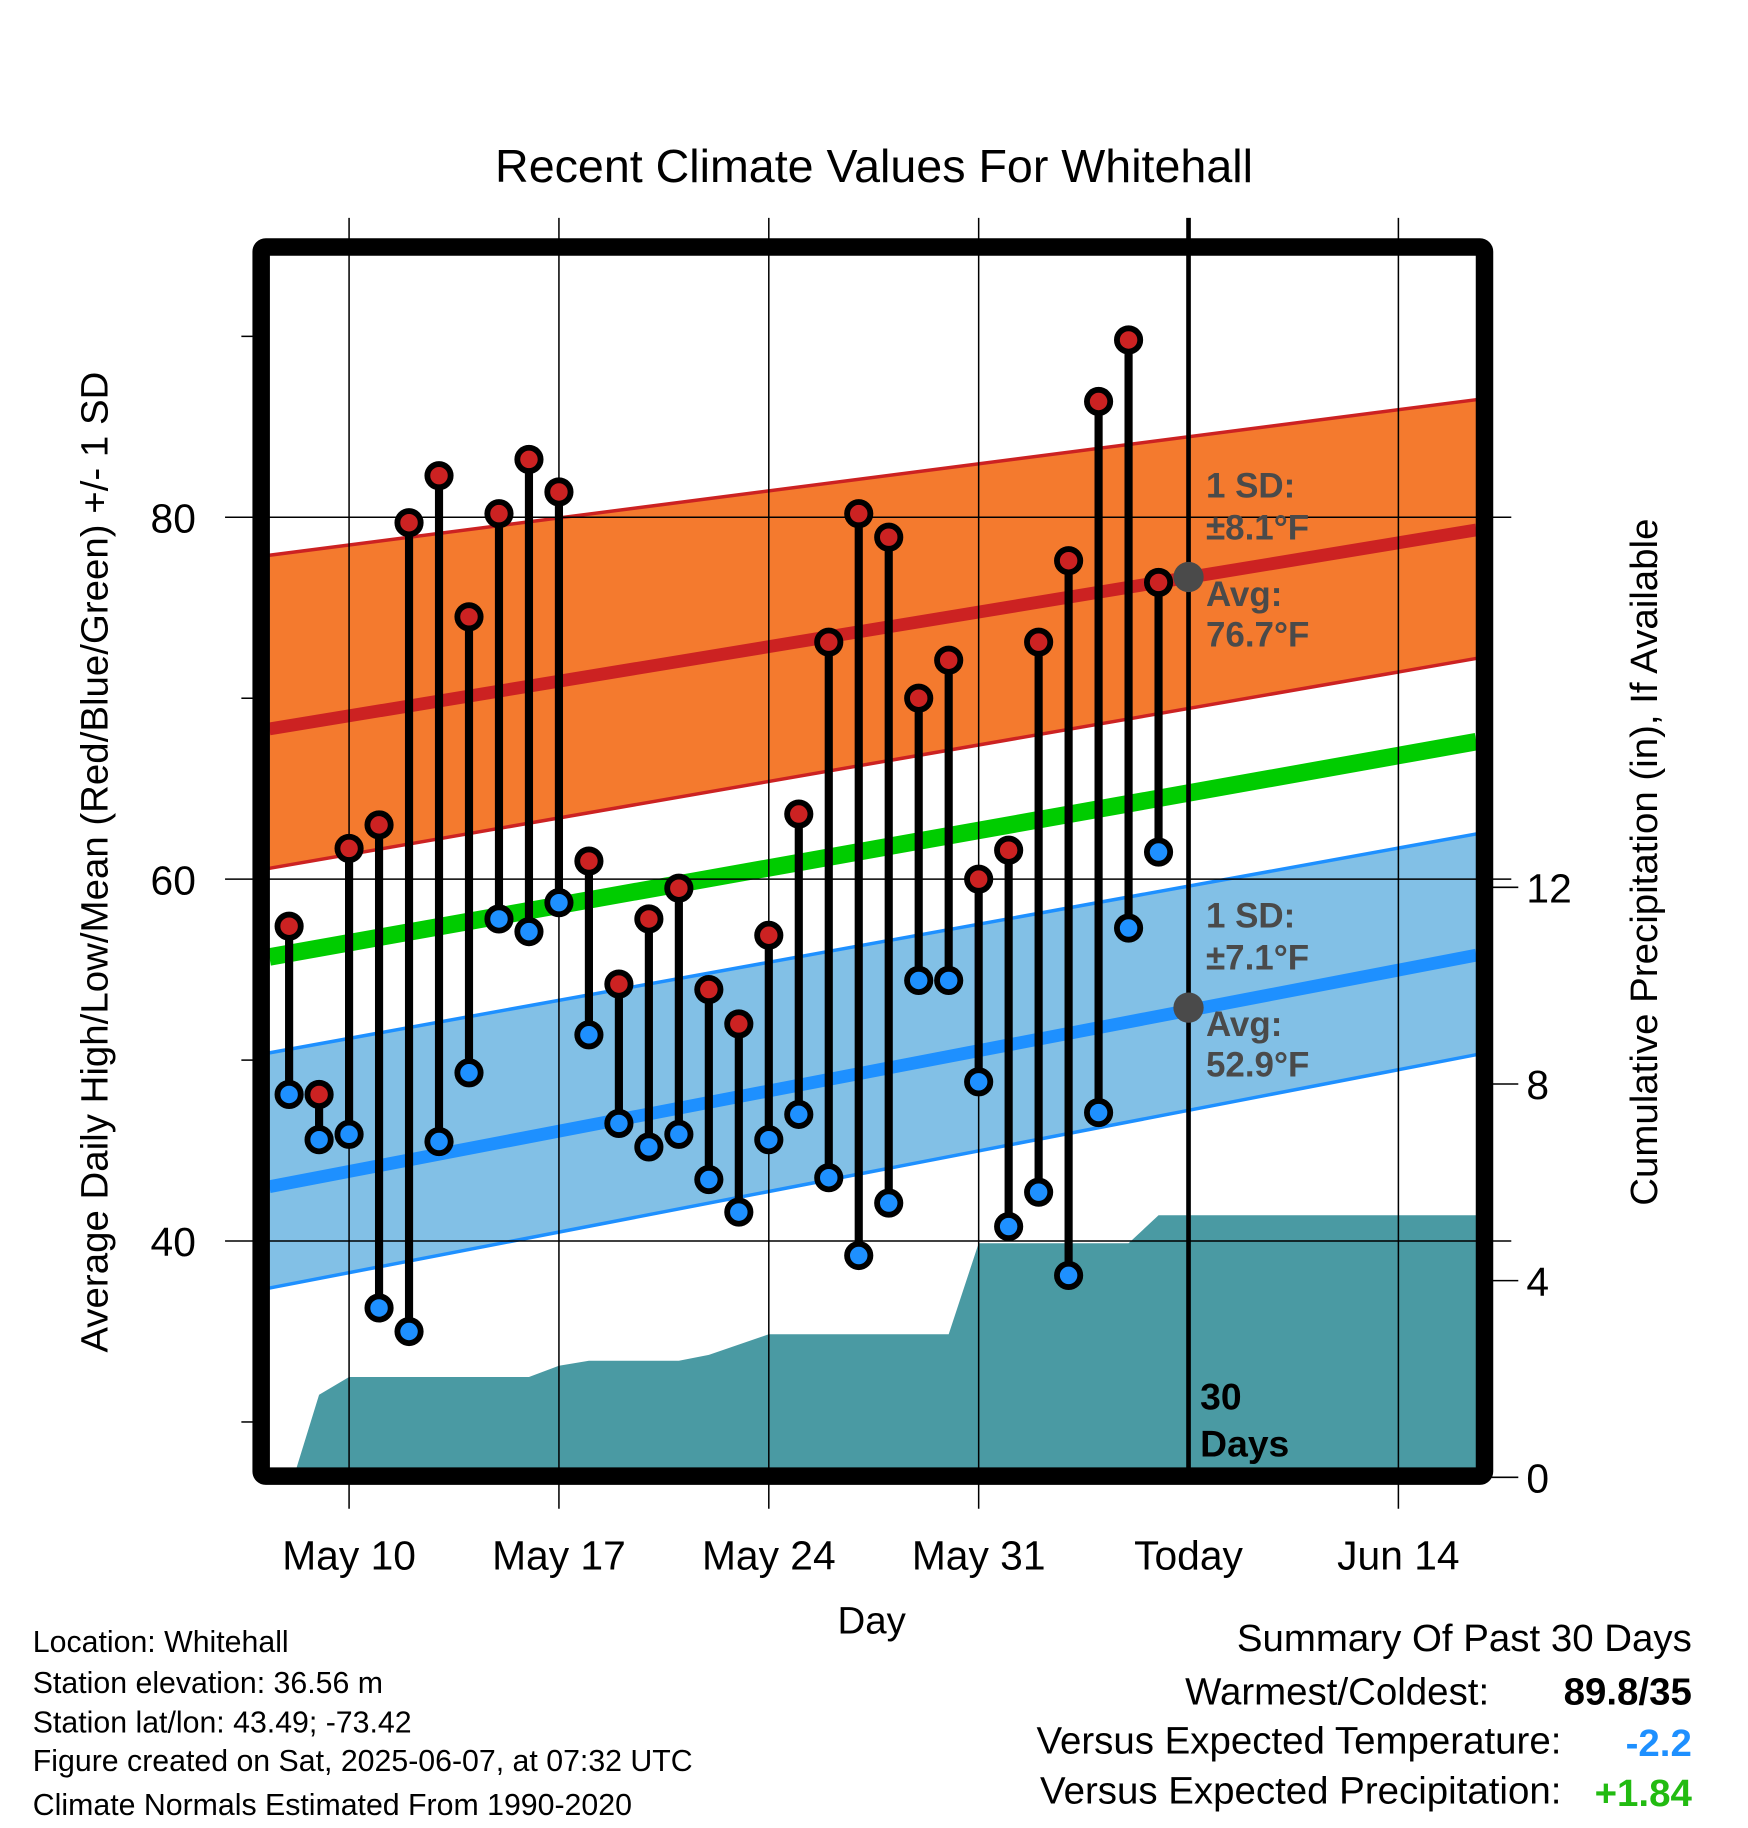 This screenshot has width=1748, height=1828. What do you see at coordinates (349, 1555) in the screenshot?
I see `x-tick-label: May 10` at bounding box center [349, 1555].